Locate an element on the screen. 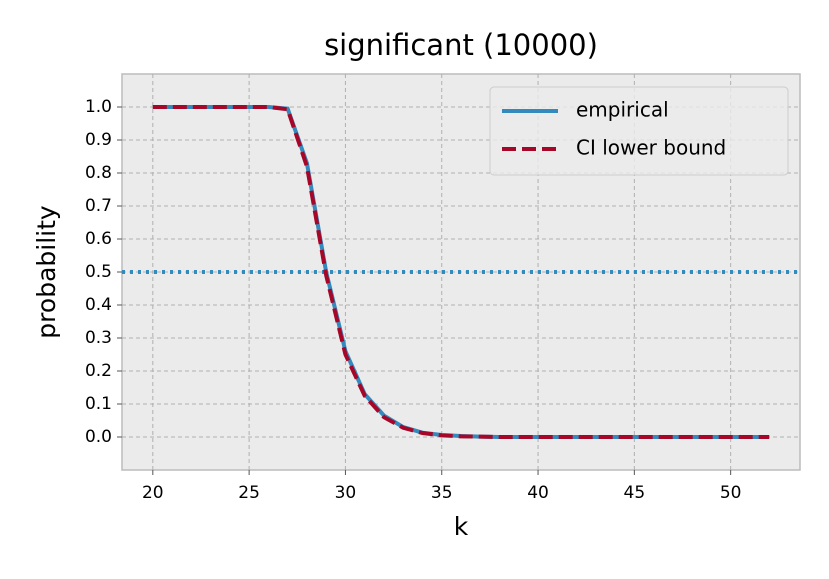  y-tick-label: 0.1 is located at coordinates (98, 404).